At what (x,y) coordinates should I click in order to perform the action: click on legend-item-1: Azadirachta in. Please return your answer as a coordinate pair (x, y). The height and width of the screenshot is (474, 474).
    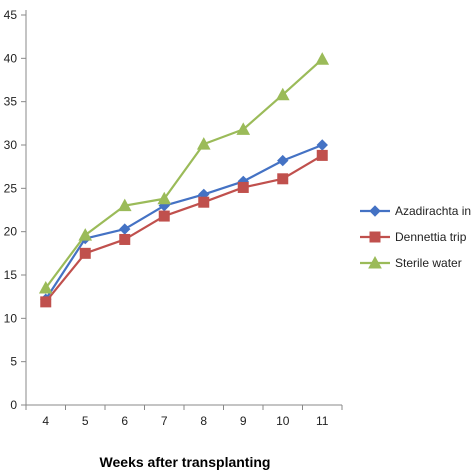
    Looking at the image, I should click on (415, 211).